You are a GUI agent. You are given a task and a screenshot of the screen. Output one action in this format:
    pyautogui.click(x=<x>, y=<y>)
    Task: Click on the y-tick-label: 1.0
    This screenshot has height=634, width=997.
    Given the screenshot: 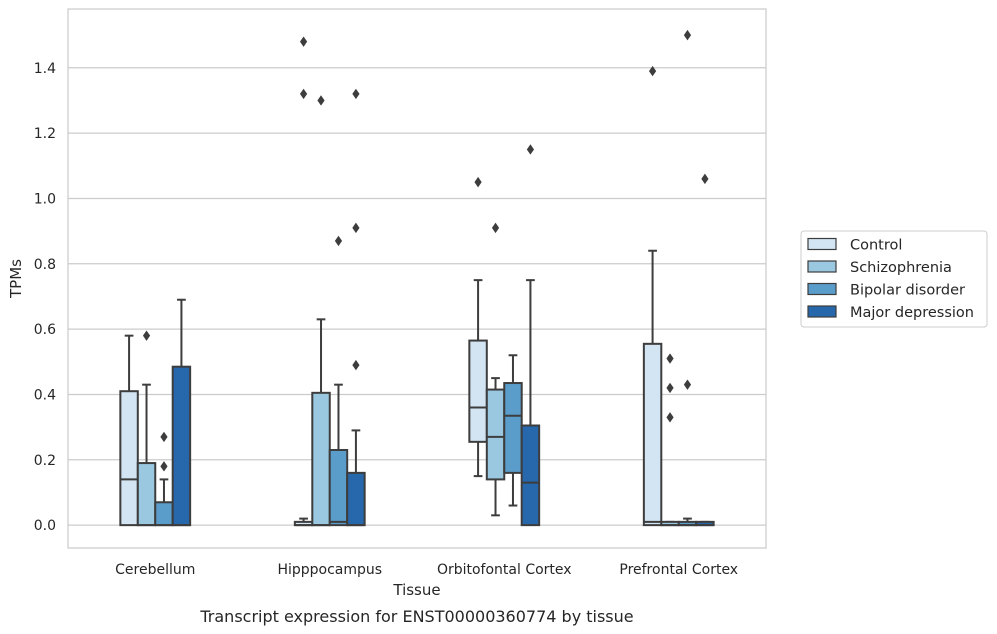 What is the action you would take?
    pyautogui.click(x=45, y=199)
    